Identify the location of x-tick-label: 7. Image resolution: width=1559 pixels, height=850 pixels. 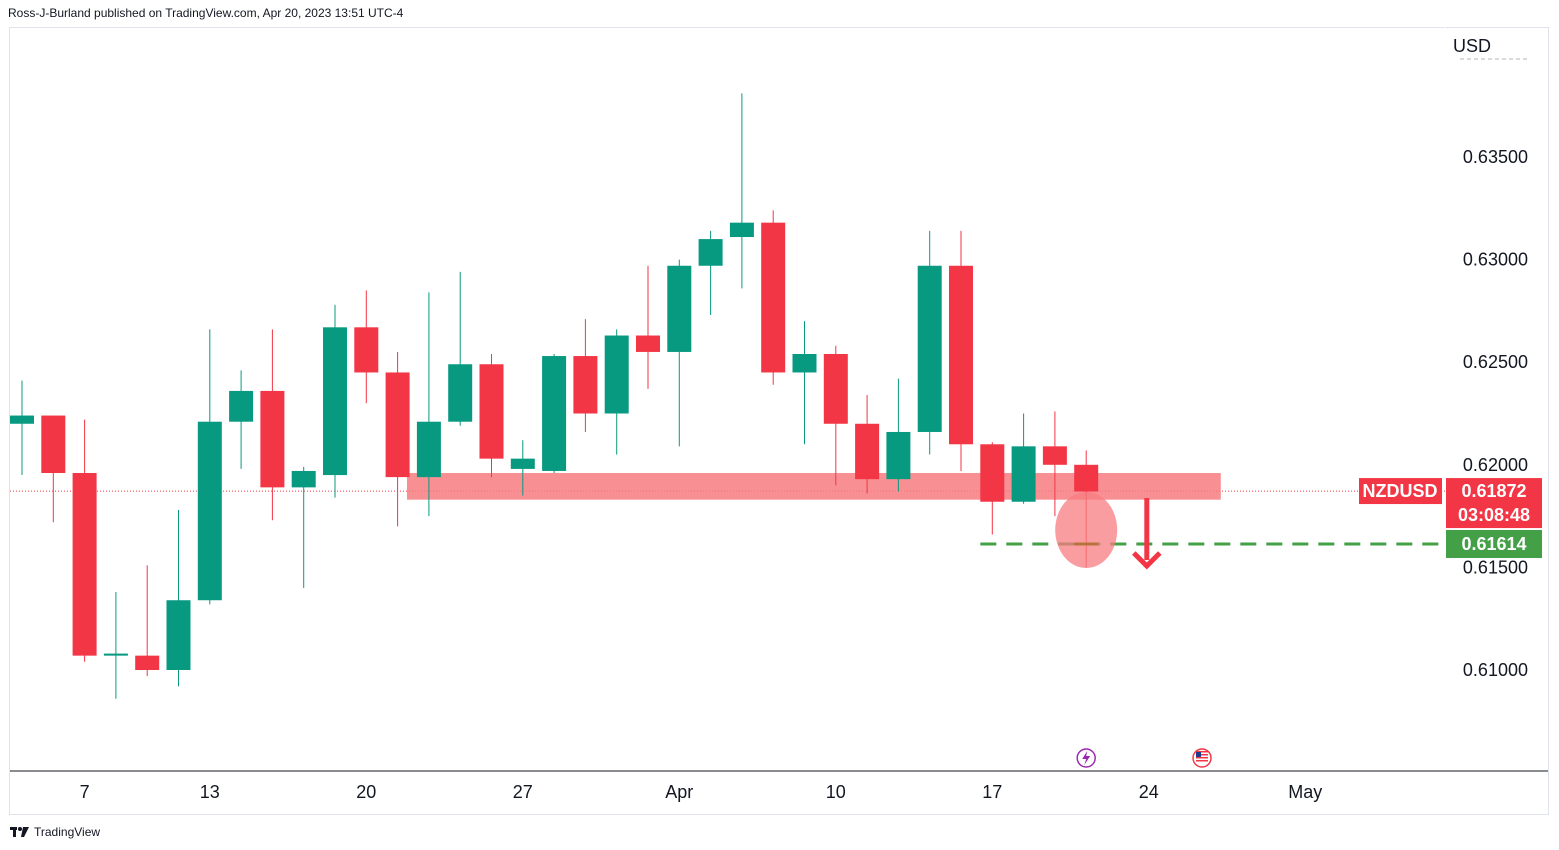
(85, 792).